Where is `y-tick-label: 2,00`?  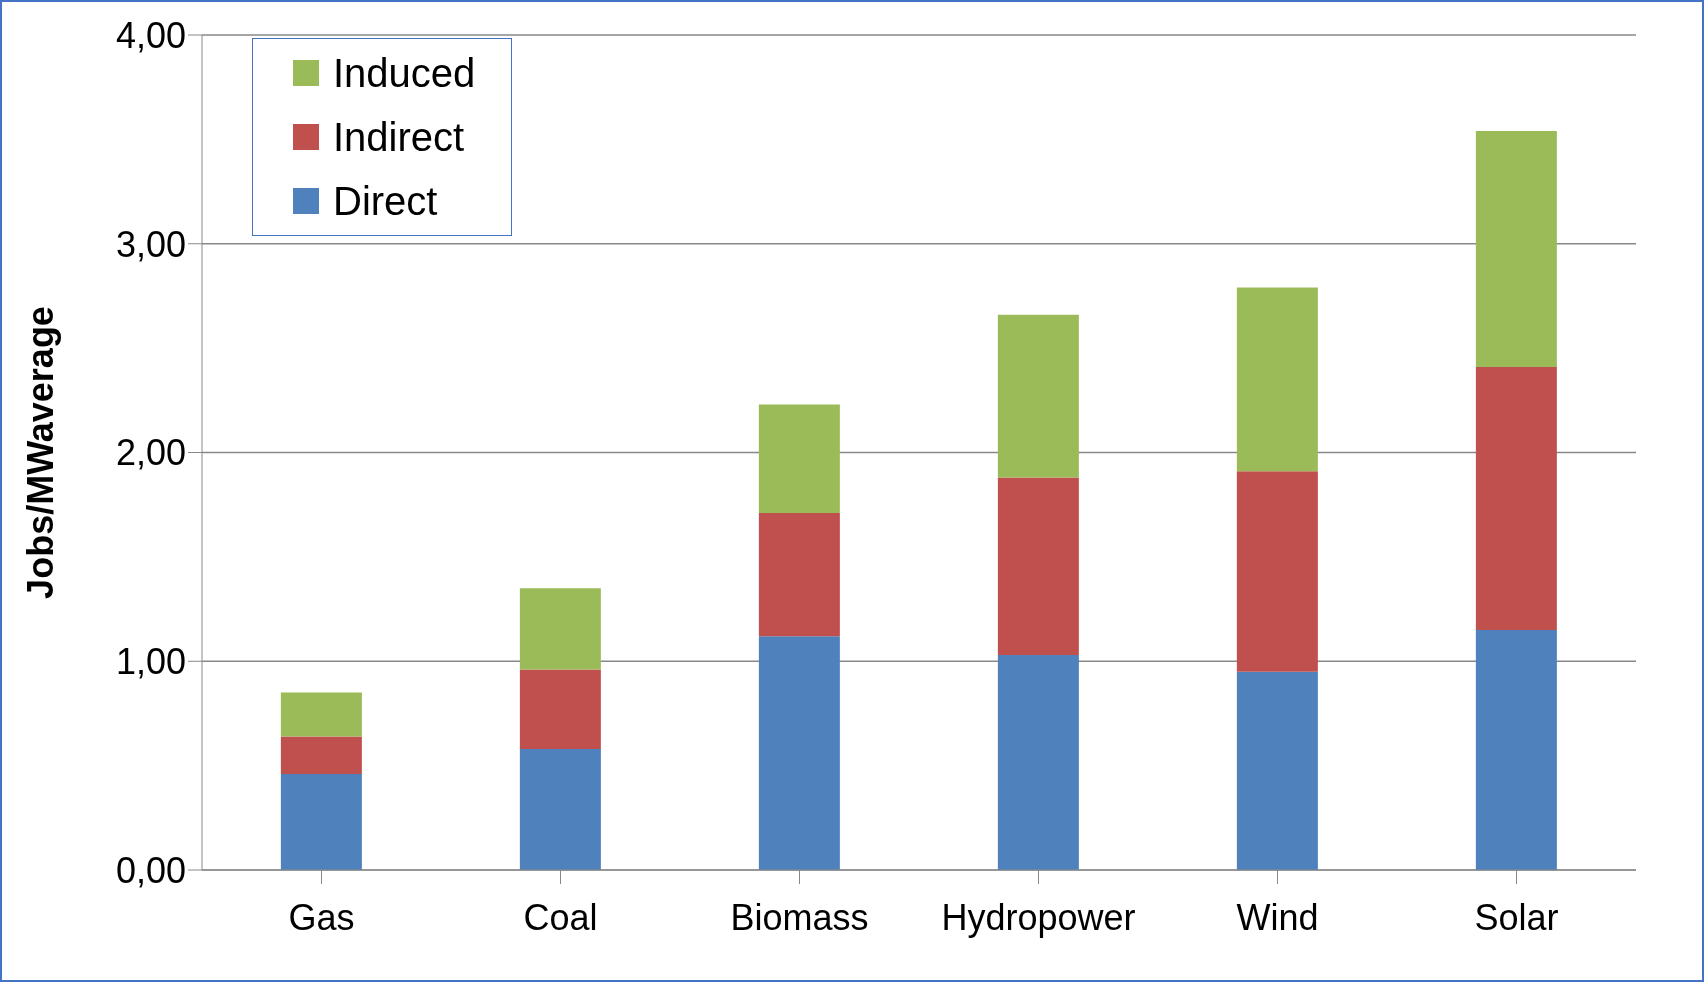
y-tick-label: 2,00 is located at coordinates (150, 453).